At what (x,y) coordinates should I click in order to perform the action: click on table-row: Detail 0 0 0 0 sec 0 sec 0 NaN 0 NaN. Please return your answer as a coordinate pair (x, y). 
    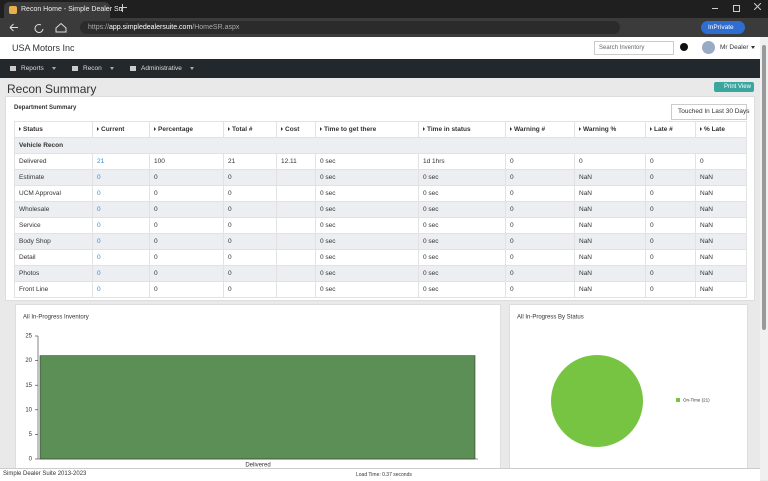
    Looking at the image, I should click on (380, 257).